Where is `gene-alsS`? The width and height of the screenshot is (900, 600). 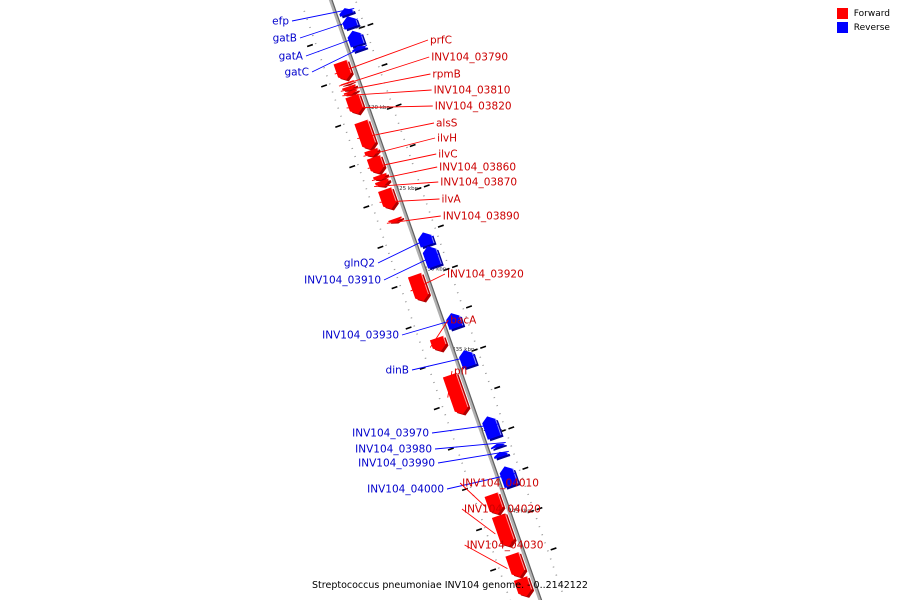
gene-alsS is located at coordinates (366, 135).